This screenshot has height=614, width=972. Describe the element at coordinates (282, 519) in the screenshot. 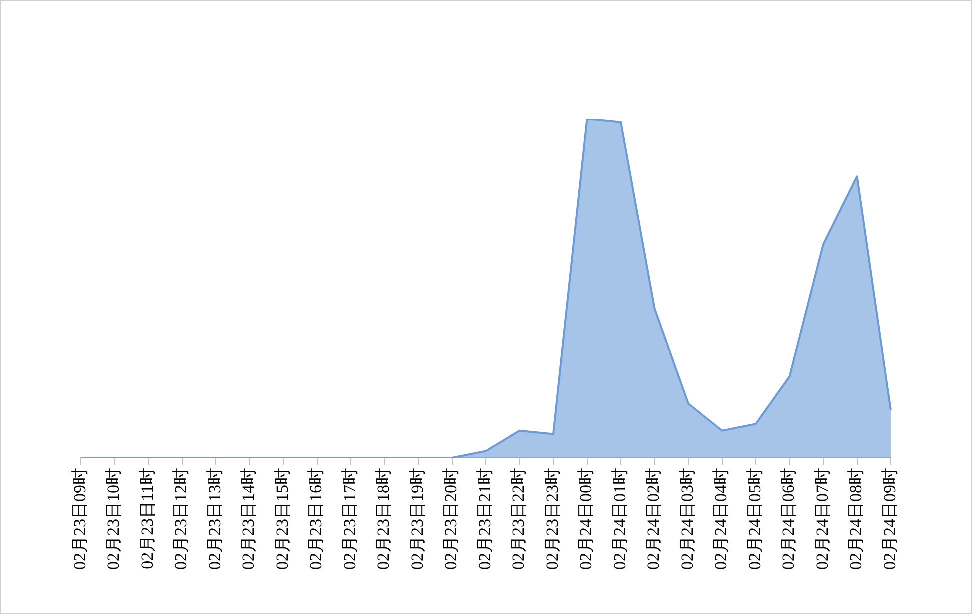

I see `x-tick-label: 02月23日15时` at that location.